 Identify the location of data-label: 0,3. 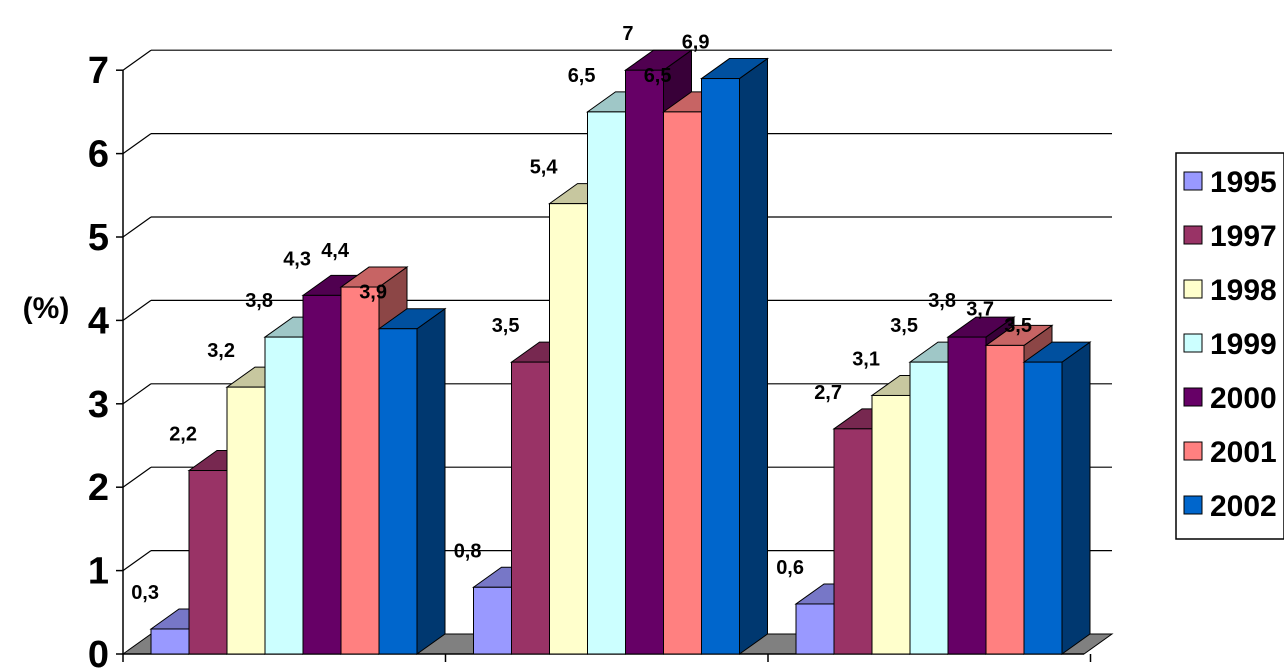
(145, 593).